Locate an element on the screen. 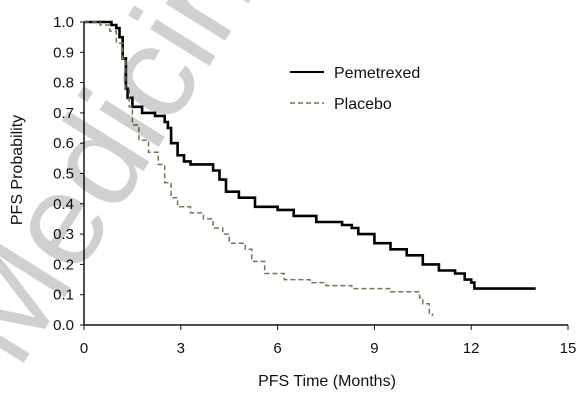 The image size is (578, 393). legend-label-pemetrexed: Pemetrexed is located at coordinates (377, 73).